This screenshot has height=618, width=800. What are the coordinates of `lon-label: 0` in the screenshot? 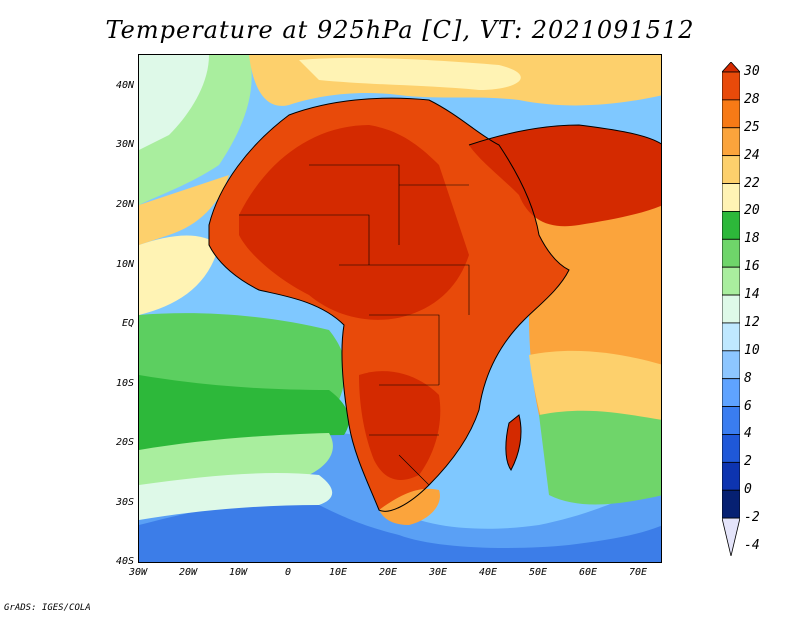 It's located at (288, 572).